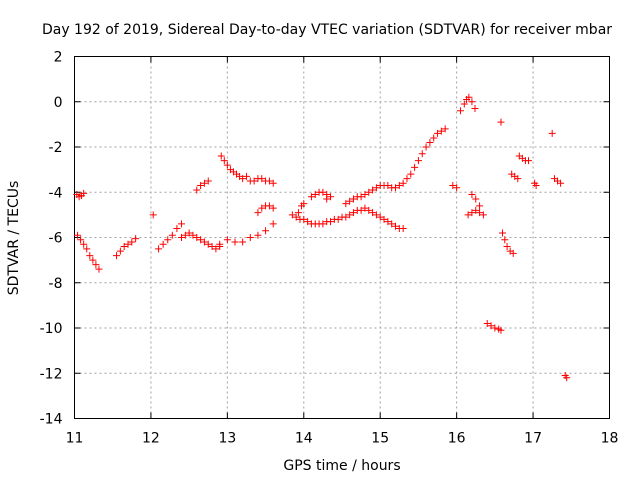 The image size is (640, 480). Describe the element at coordinates (75, 439) in the screenshot. I see `x-tick-label: 11` at that location.